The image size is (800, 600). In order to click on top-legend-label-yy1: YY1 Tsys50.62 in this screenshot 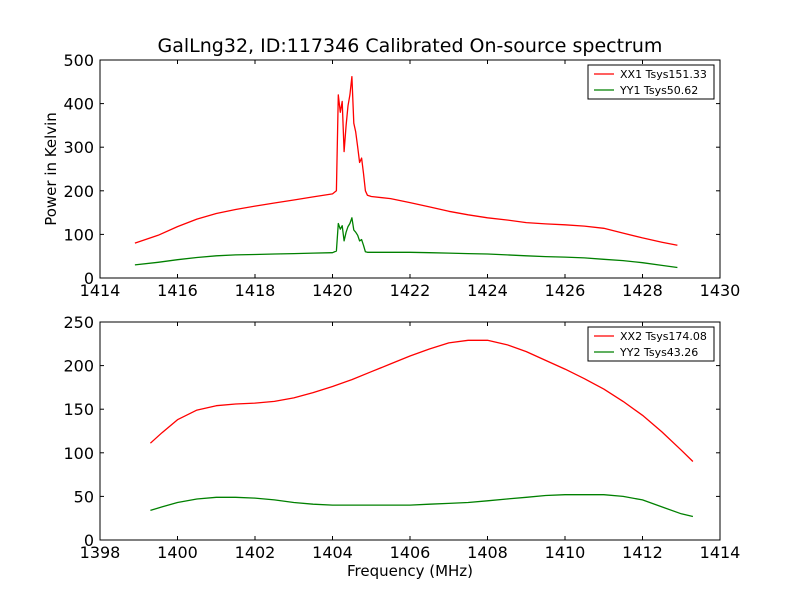, I will do `click(658, 90)`.